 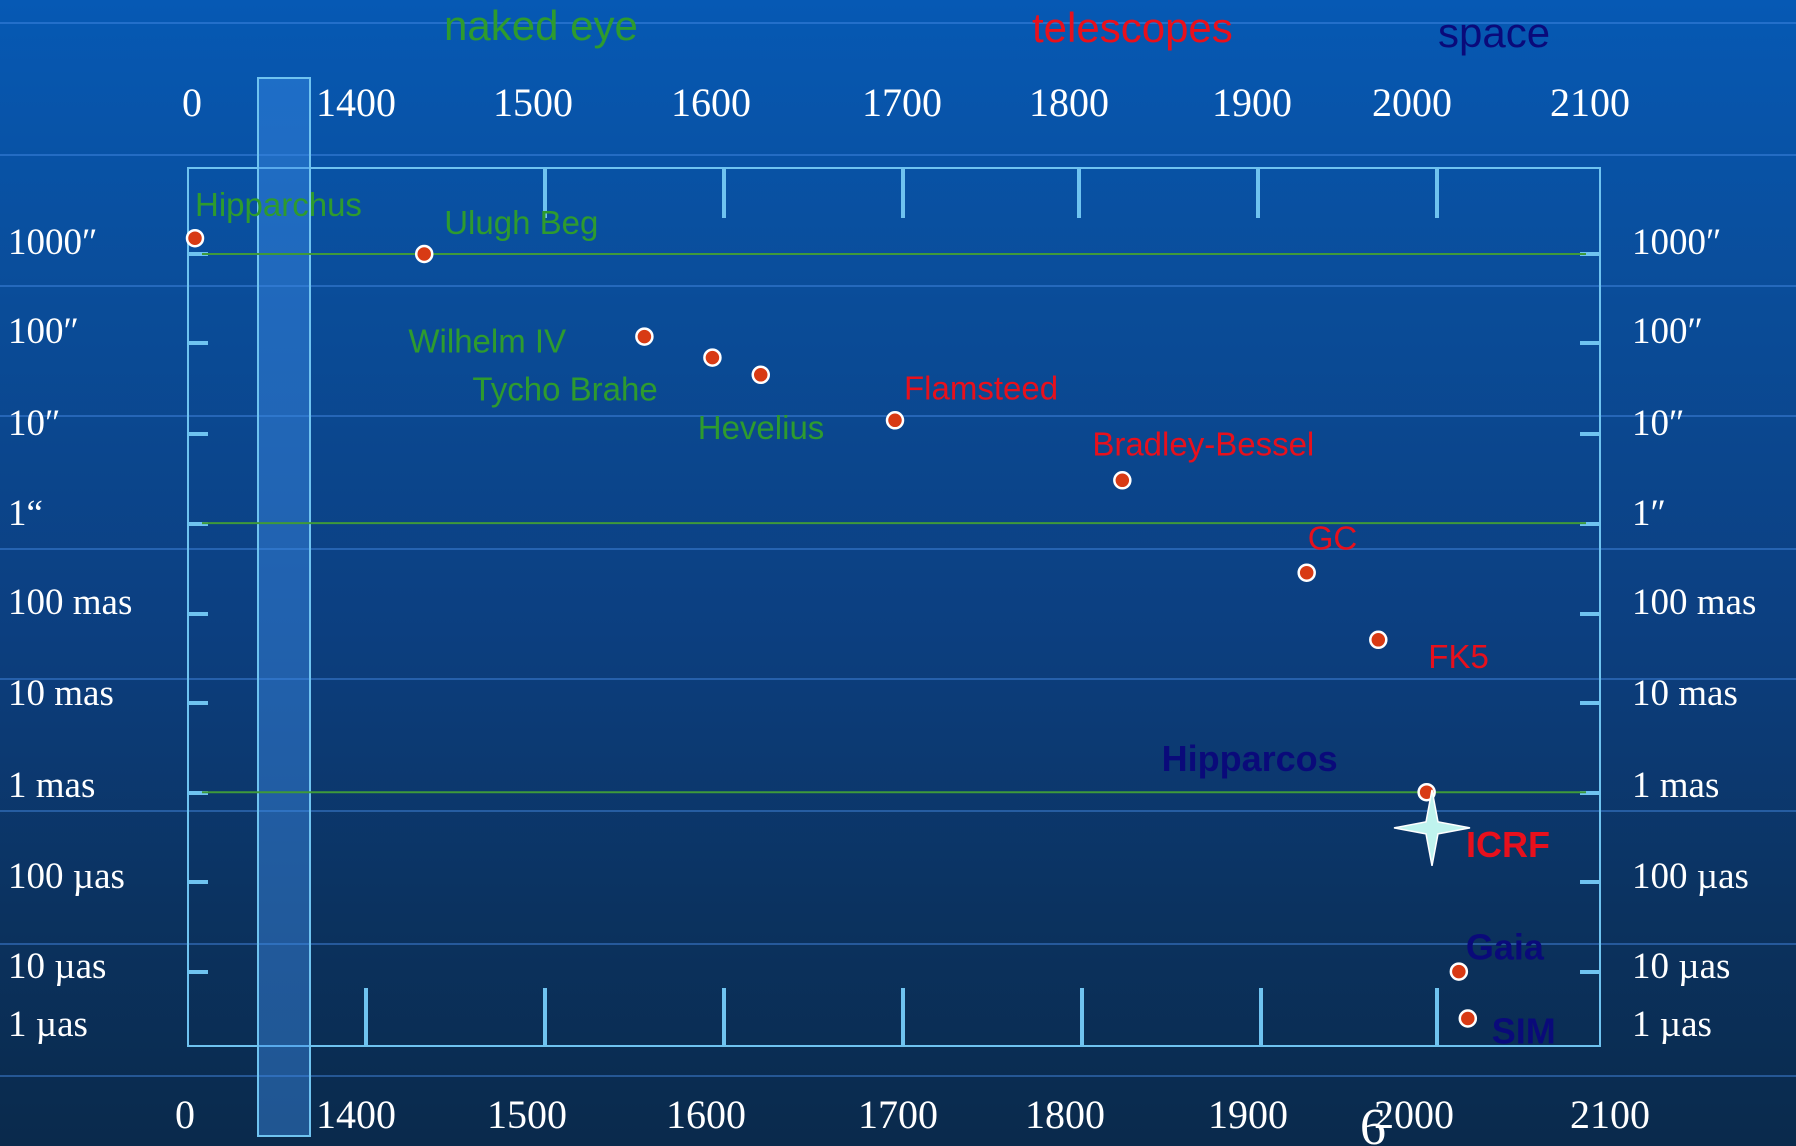 What do you see at coordinates (278, 204) in the screenshot?
I see `data-label-hipparchus: Hipparchus` at bounding box center [278, 204].